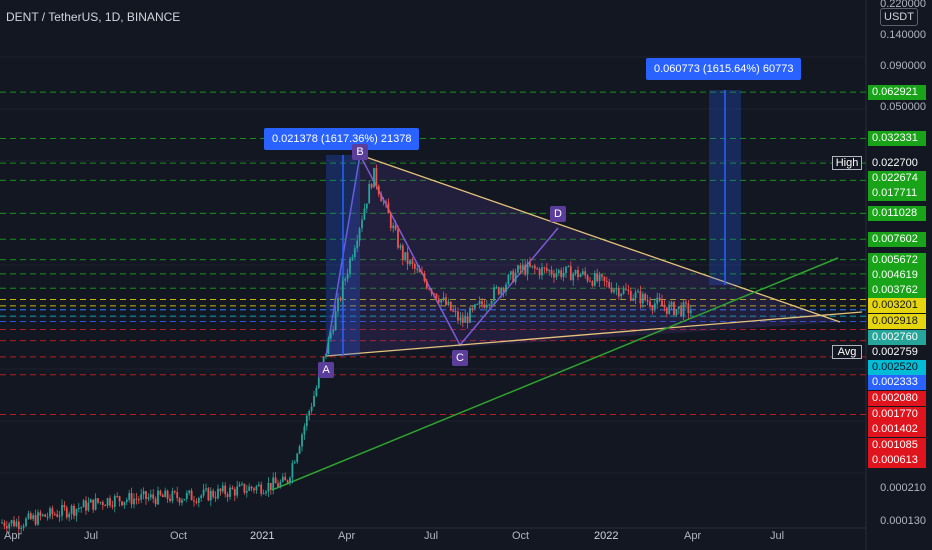  I want to click on price-level-tag: 0.002333, so click(897, 383).